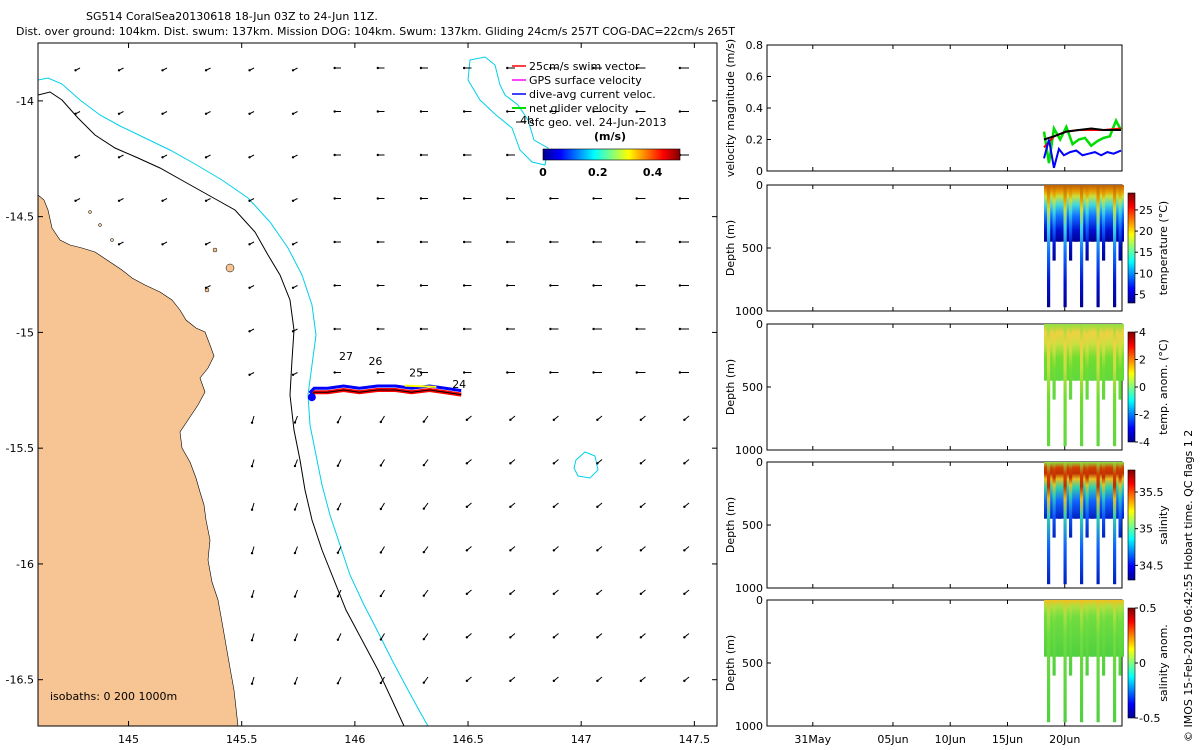 Image resolution: width=1200 pixels, height=750 pixels. Describe the element at coordinates (1146, 252) in the screenshot. I see `cb-tick-label: 15` at that location.